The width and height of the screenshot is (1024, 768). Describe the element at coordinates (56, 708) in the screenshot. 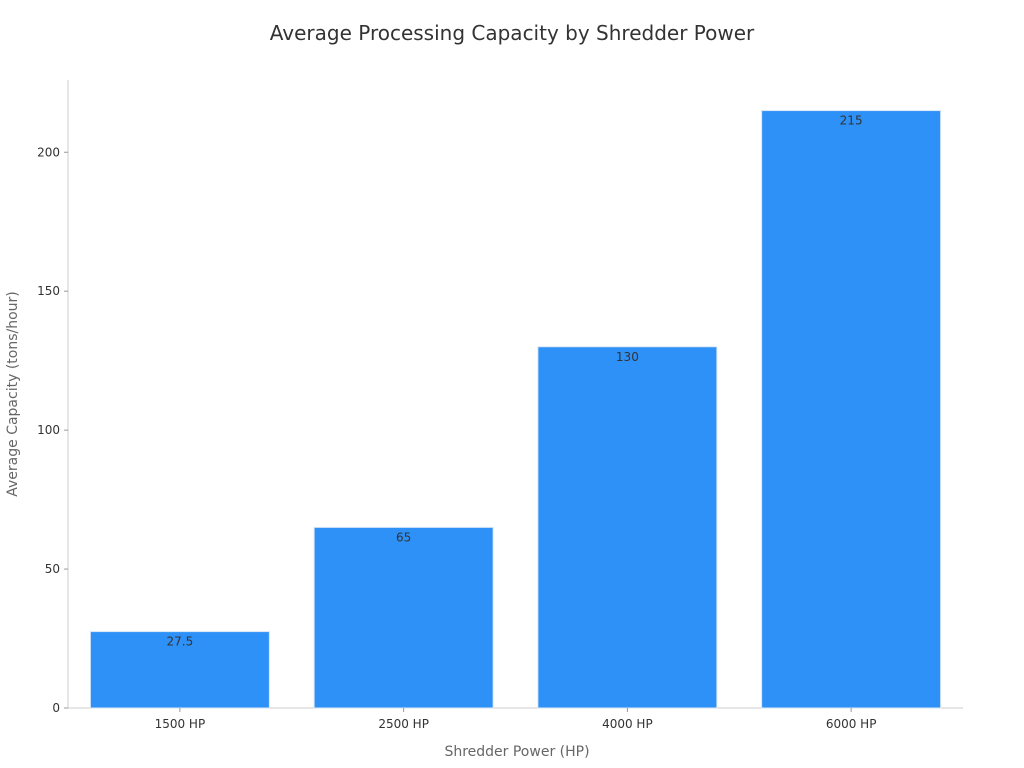

I see `y-tick-label-0: 0` at that location.